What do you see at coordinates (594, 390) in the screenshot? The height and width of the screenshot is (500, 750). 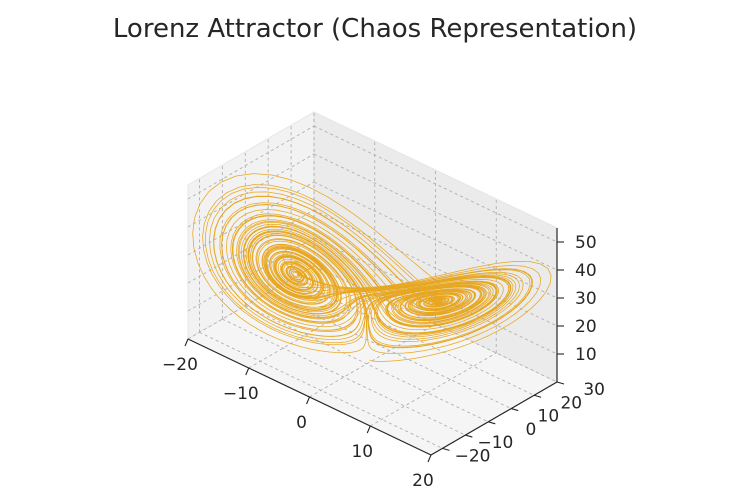 I see `y-tick-label: 30` at bounding box center [594, 390].